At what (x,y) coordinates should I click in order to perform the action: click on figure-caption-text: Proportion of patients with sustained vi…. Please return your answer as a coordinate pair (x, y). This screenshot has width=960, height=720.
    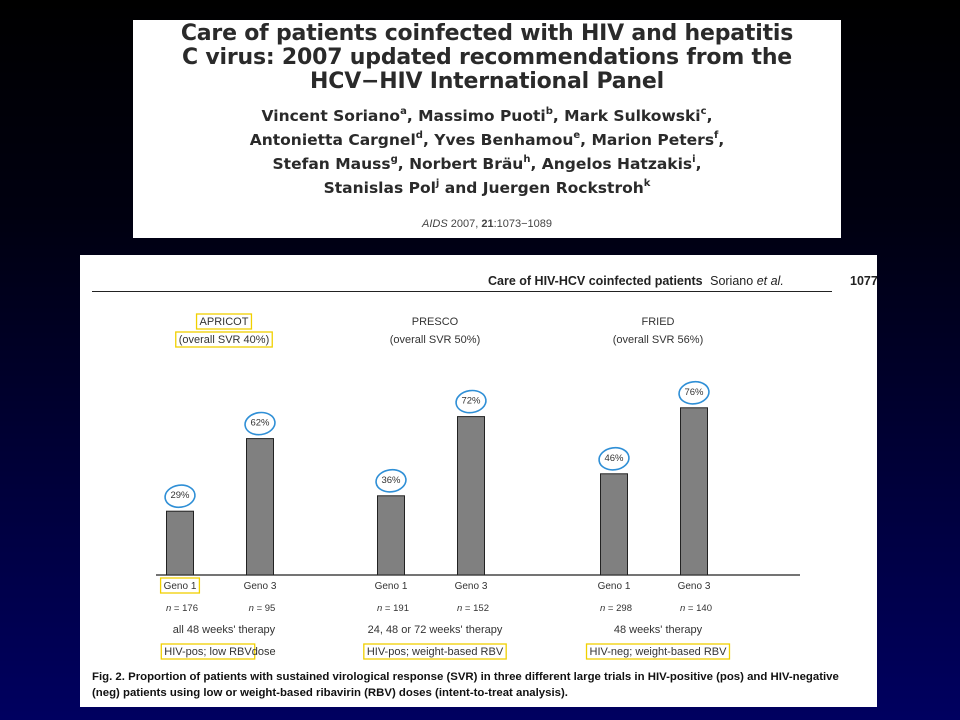
    Looking at the image, I should click on (465, 685).